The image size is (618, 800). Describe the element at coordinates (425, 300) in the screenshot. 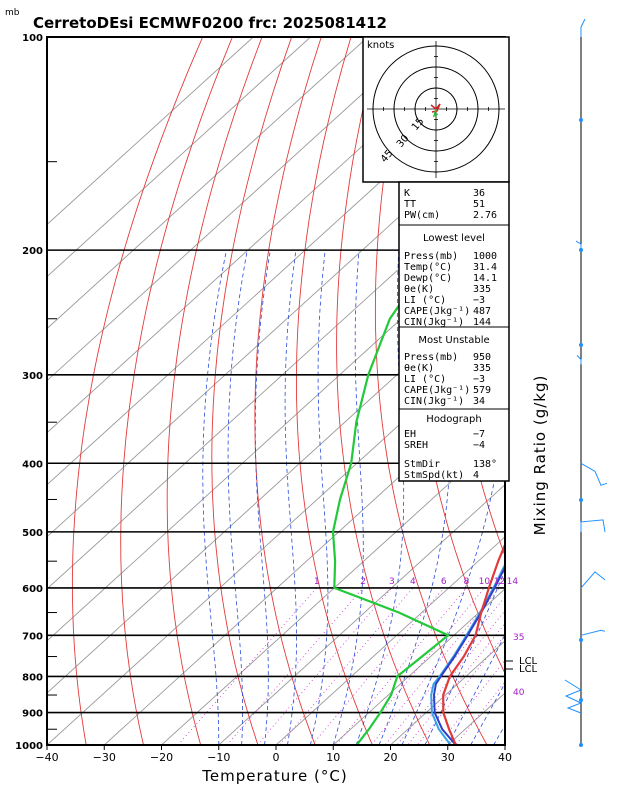

I see `lowest-level-key: LI (°C)` at that location.